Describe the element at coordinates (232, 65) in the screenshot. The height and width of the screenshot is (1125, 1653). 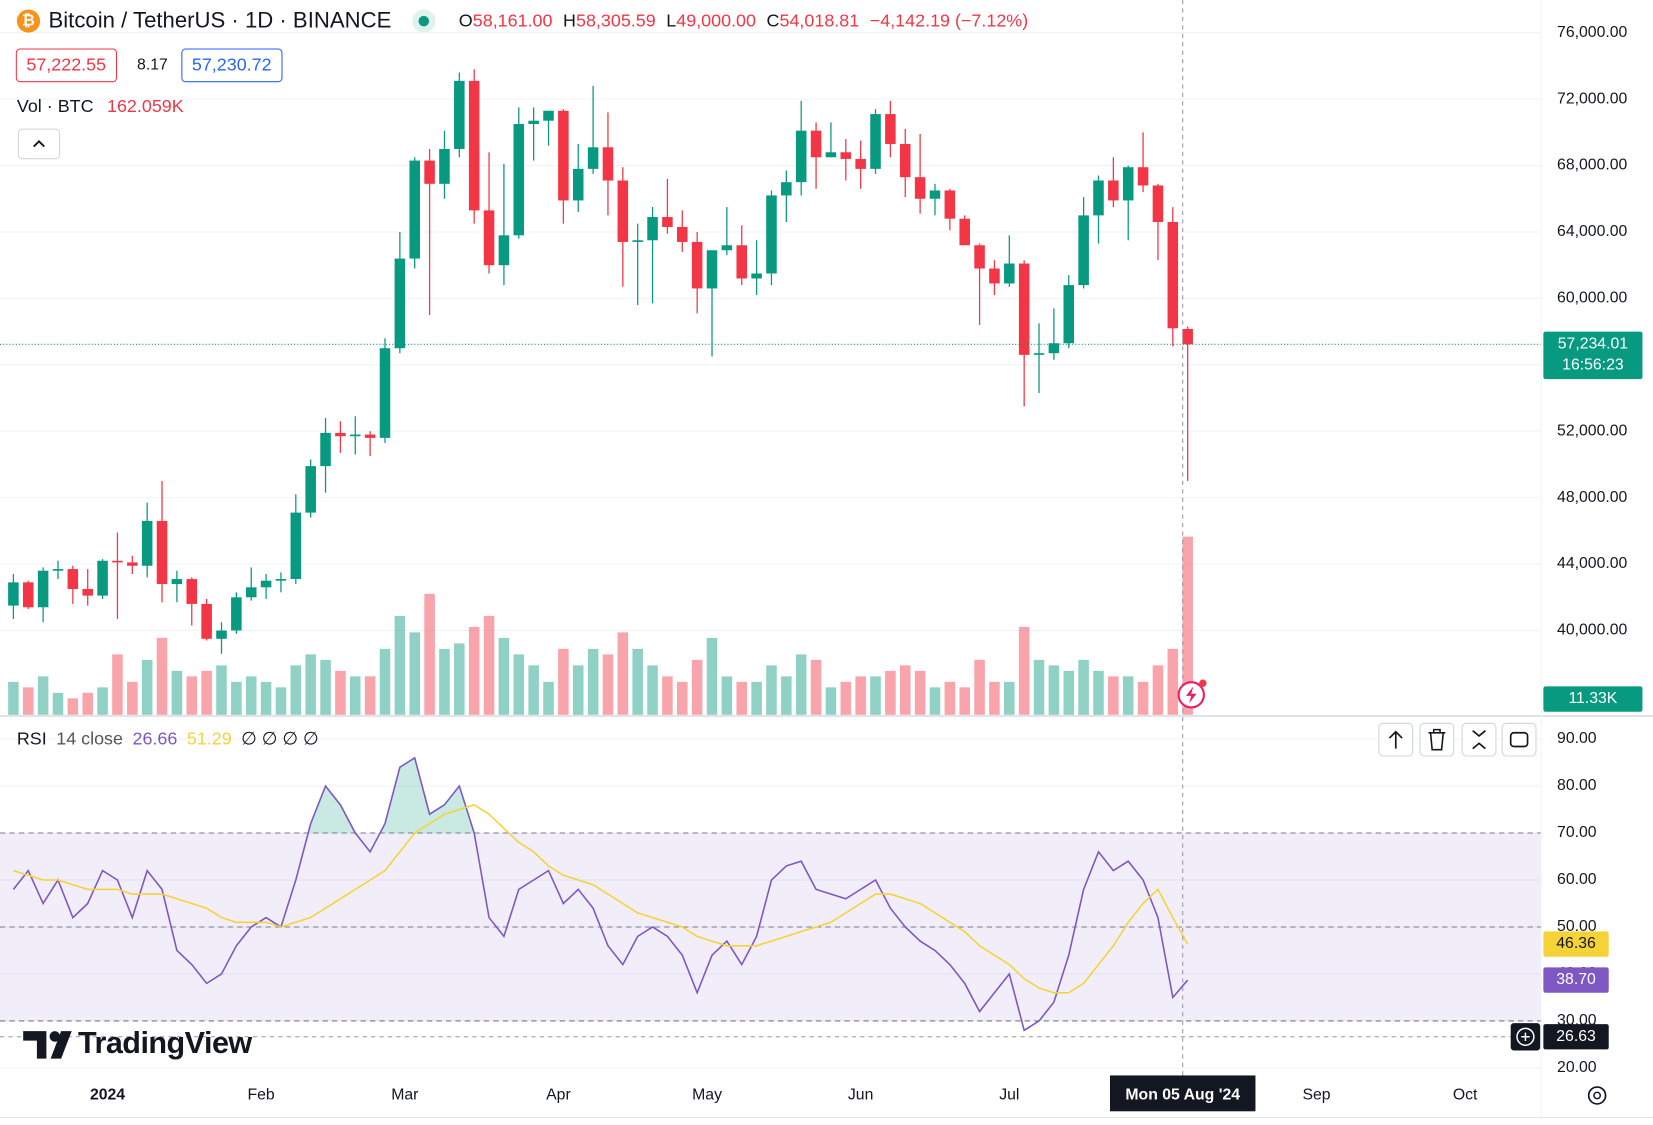
I see `ask-price: 57,230.72` at that location.